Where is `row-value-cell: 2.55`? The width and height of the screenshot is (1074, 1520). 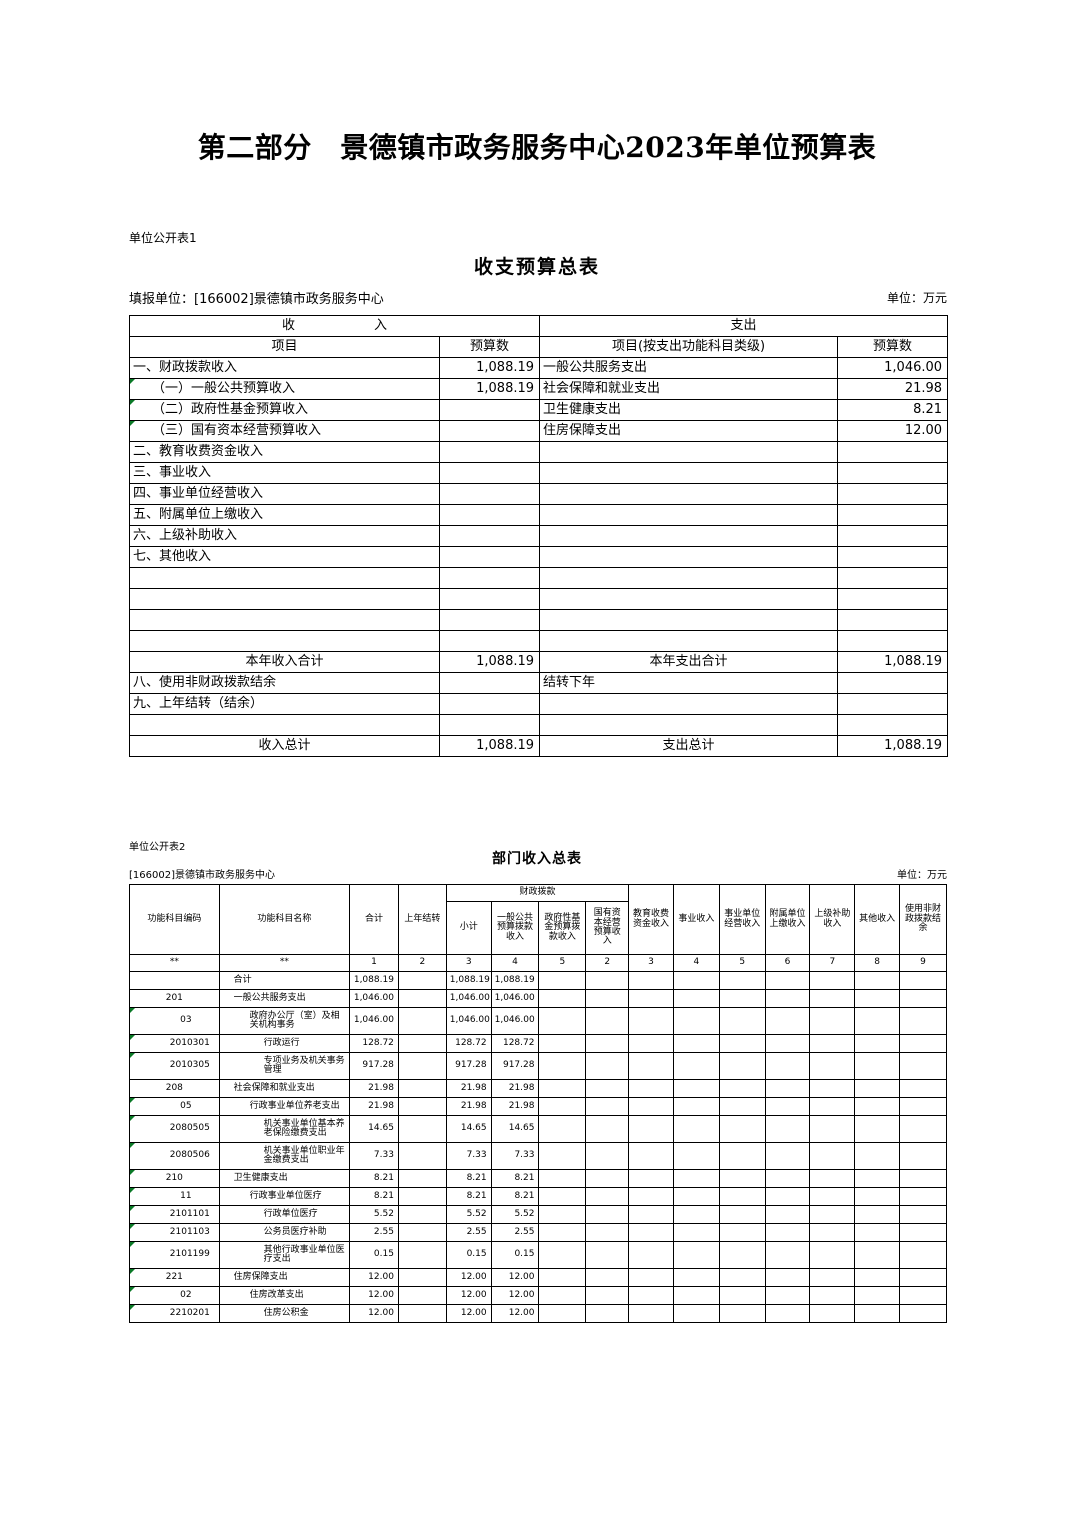 row-value-cell: 2.55 is located at coordinates (374, 1232).